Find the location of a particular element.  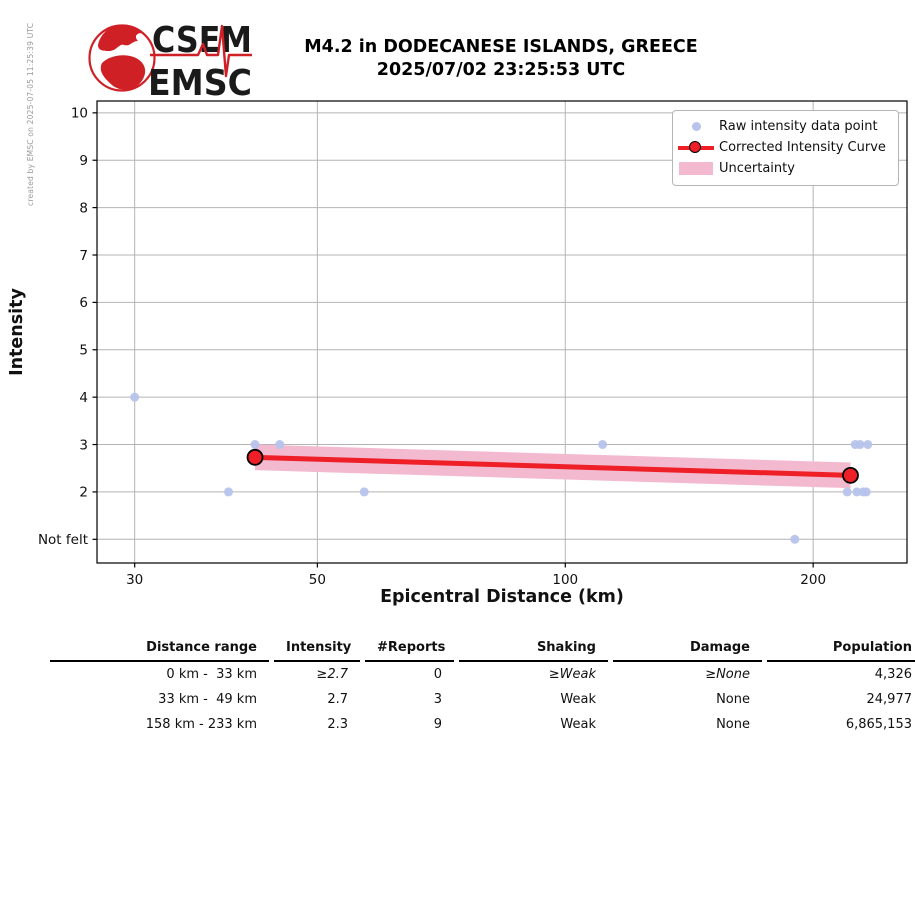

legend-item-raw: Raw intensity data point is located at coordinates (785, 126).